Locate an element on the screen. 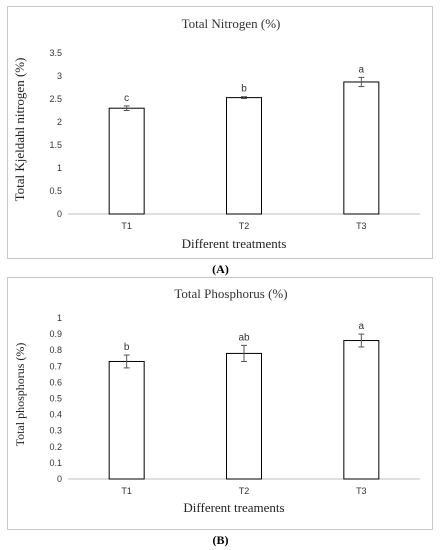 The height and width of the screenshot is (550, 441). significance-label: c is located at coordinates (126, 98).